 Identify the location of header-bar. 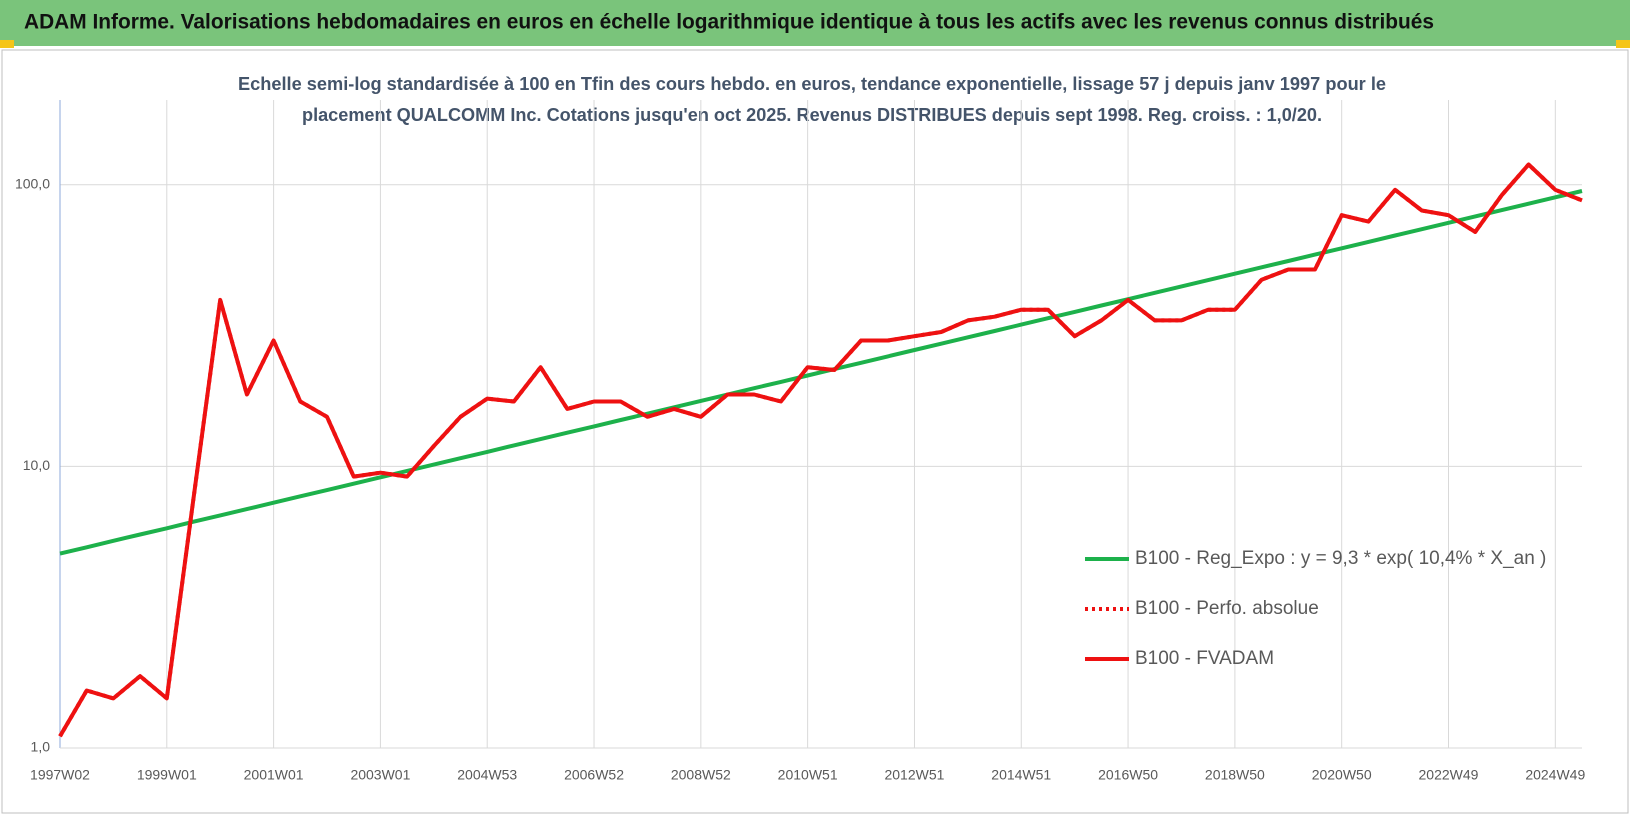
(815, 23).